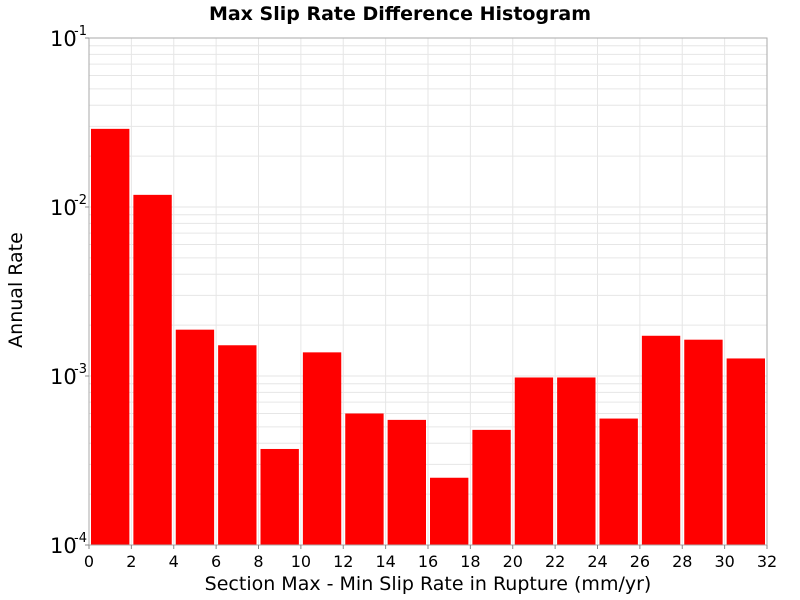  Describe the element at coordinates (301, 561) in the screenshot. I see `x-tick-label: 10` at that location.